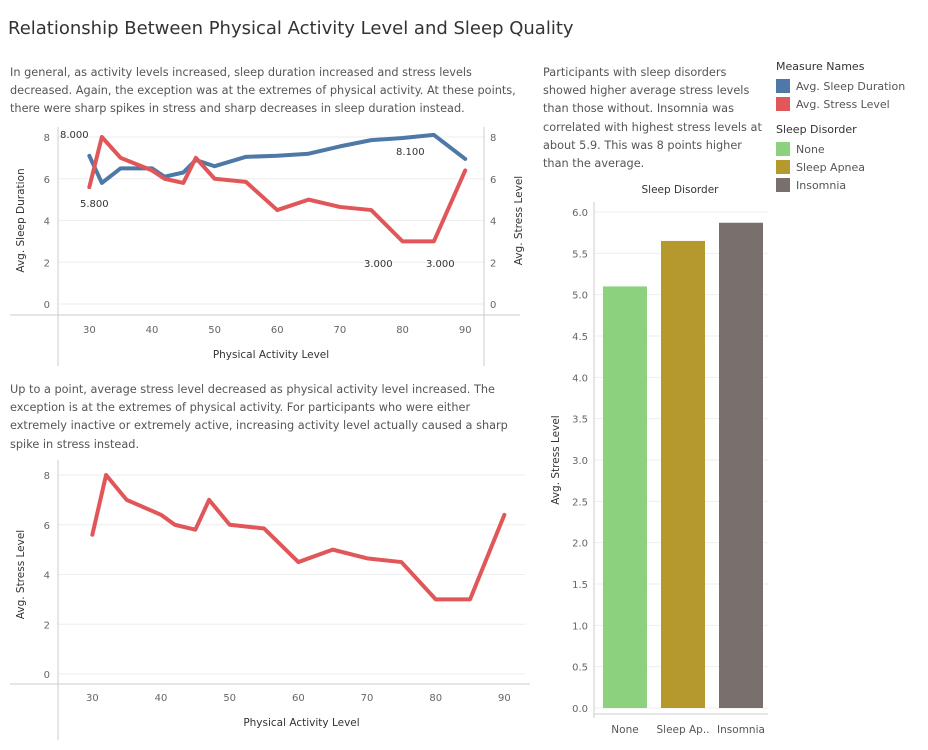 Image resolution: width=928 pixels, height=750 pixels. What do you see at coordinates (820, 66) in the screenshot?
I see `legend-measure-names-title: Measure Names` at bounding box center [820, 66].